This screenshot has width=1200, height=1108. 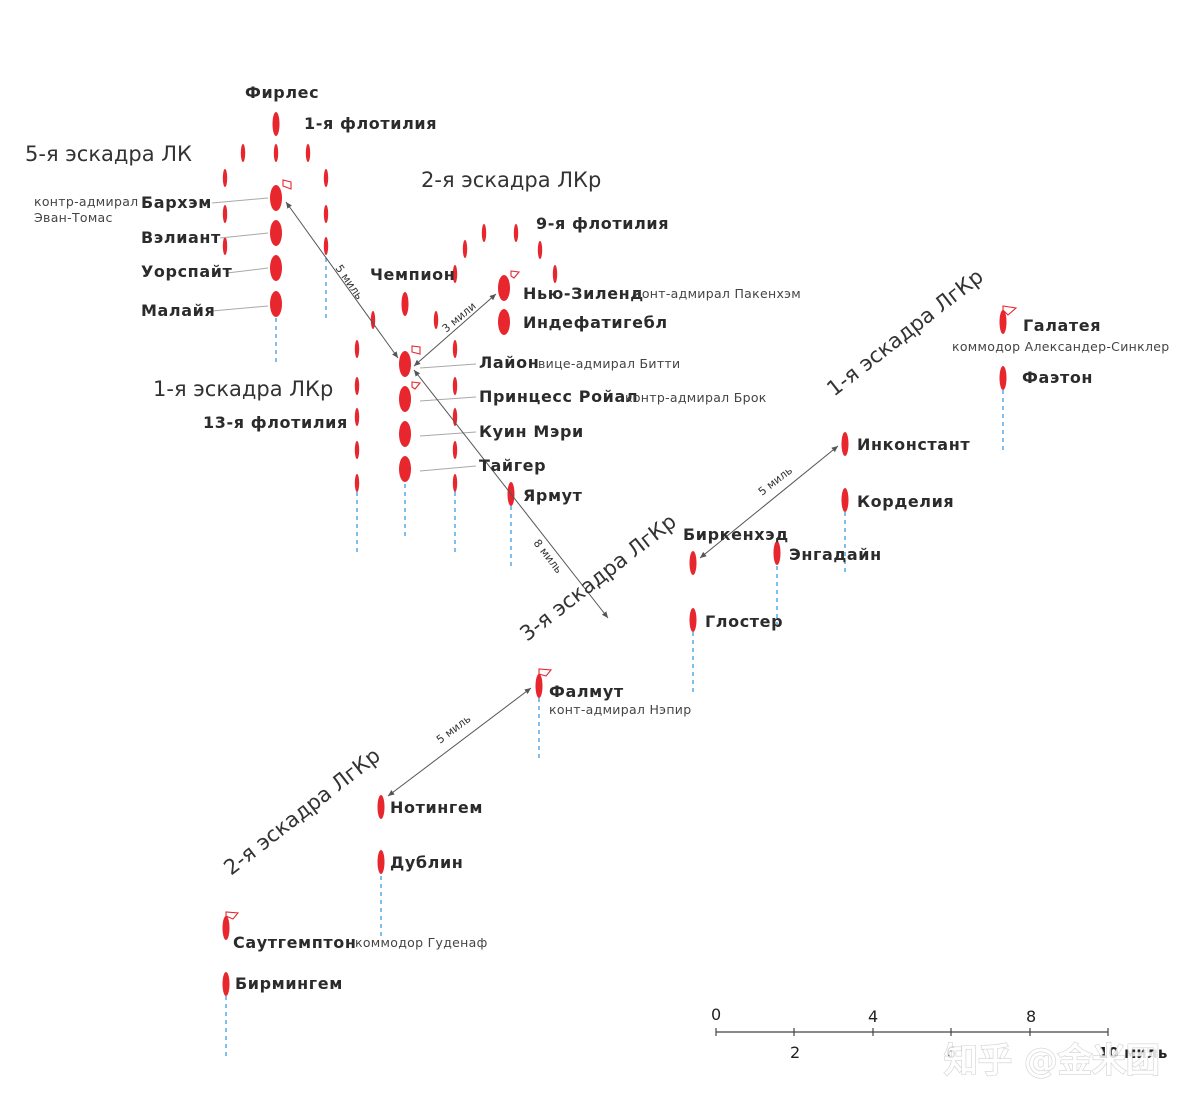 What do you see at coordinates (282, 92) in the screenshot?
I see `ship-label-fearless: Фирлес` at bounding box center [282, 92].